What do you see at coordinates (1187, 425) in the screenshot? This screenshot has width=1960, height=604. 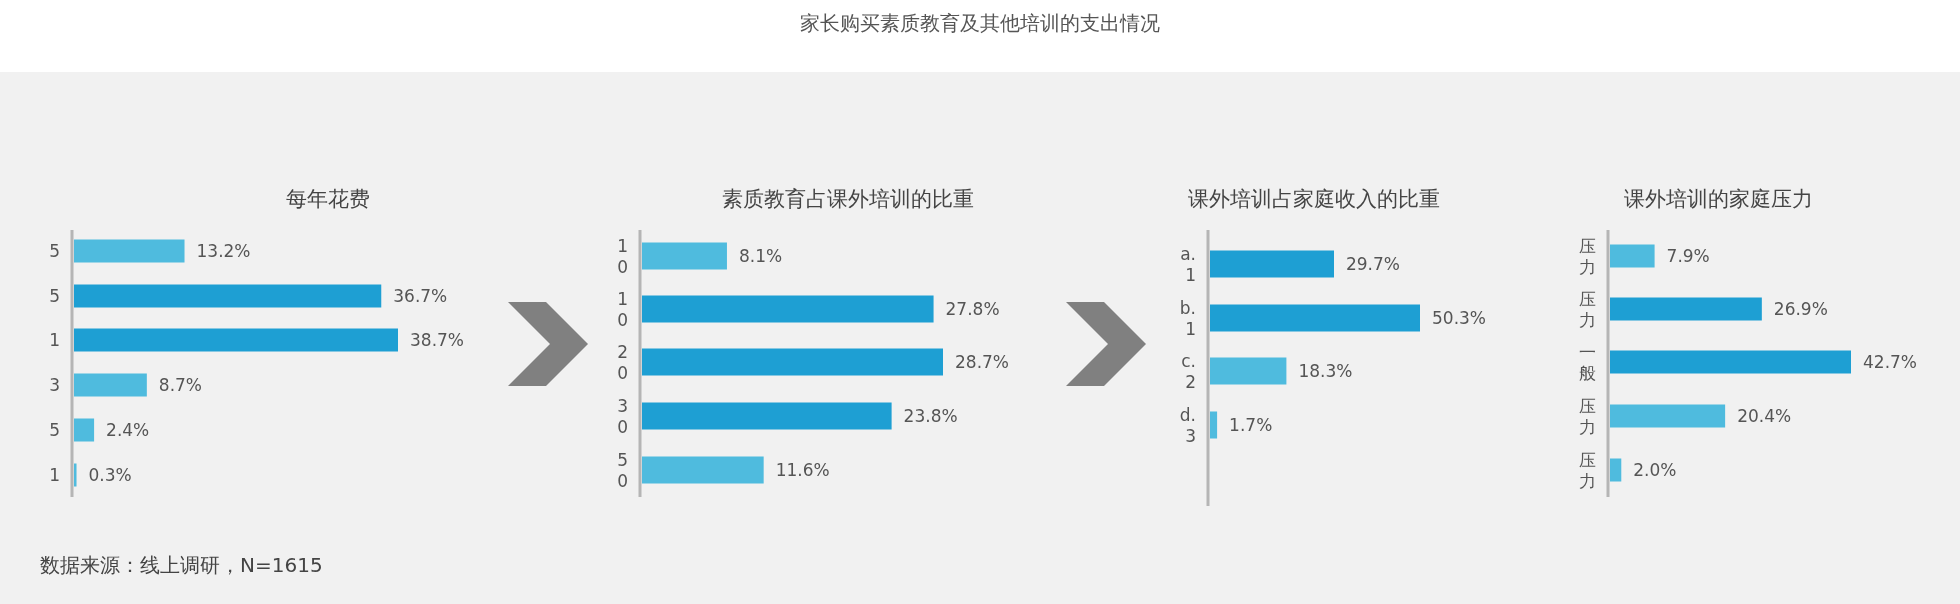 I see `y-tick-label: d.3` at bounding box center [1187, 425].